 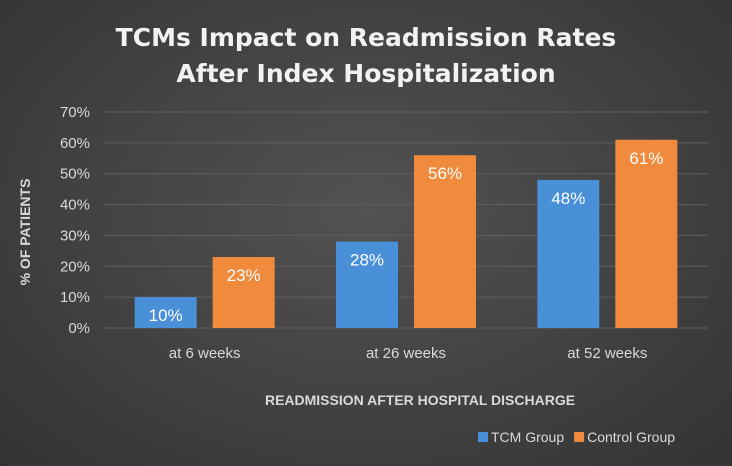 I want to click on legend-label: TCM Group, so click(x=527, y=437).